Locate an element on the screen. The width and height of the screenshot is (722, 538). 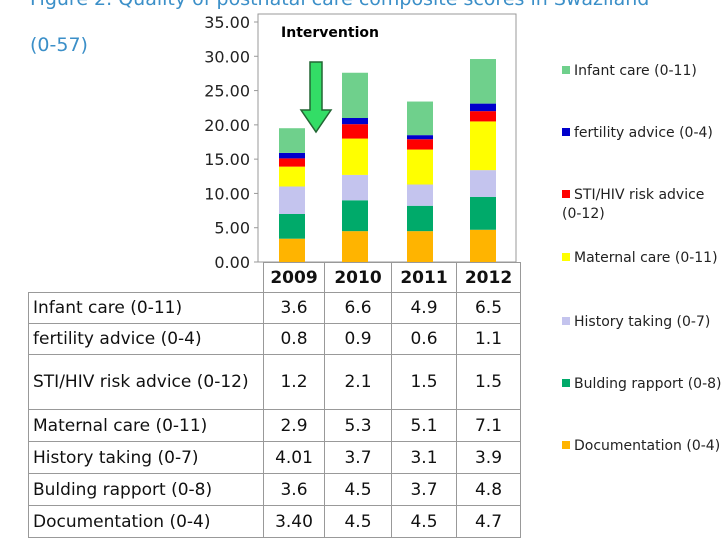
x-tick-label: 2011 is located at coordinates (424, 277).